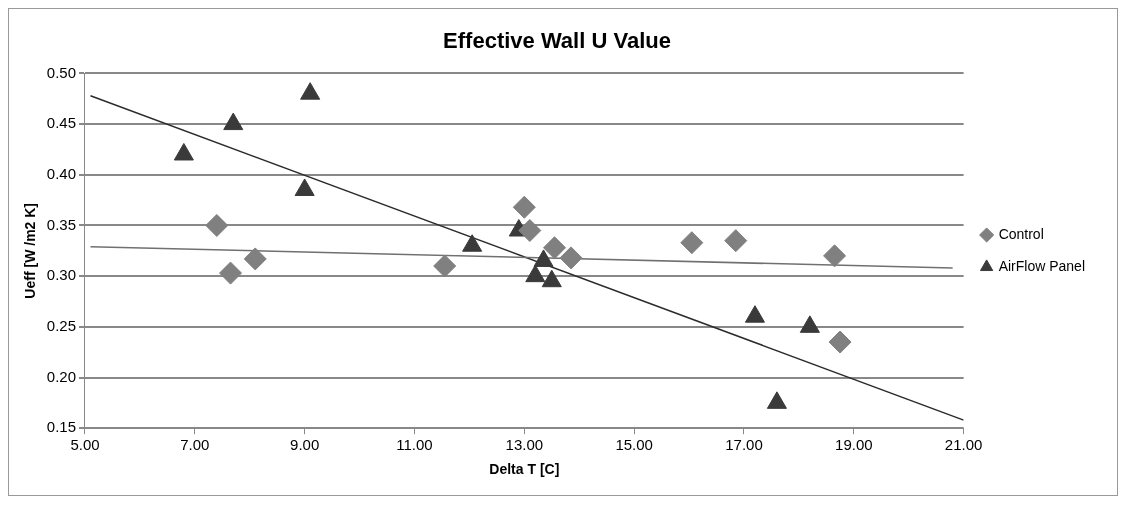 This screenshot has width=1134, height=508. Describe the element at coordinates (195, 445) in the screenshot. I see `x-tick-label: 7.00` at that location.